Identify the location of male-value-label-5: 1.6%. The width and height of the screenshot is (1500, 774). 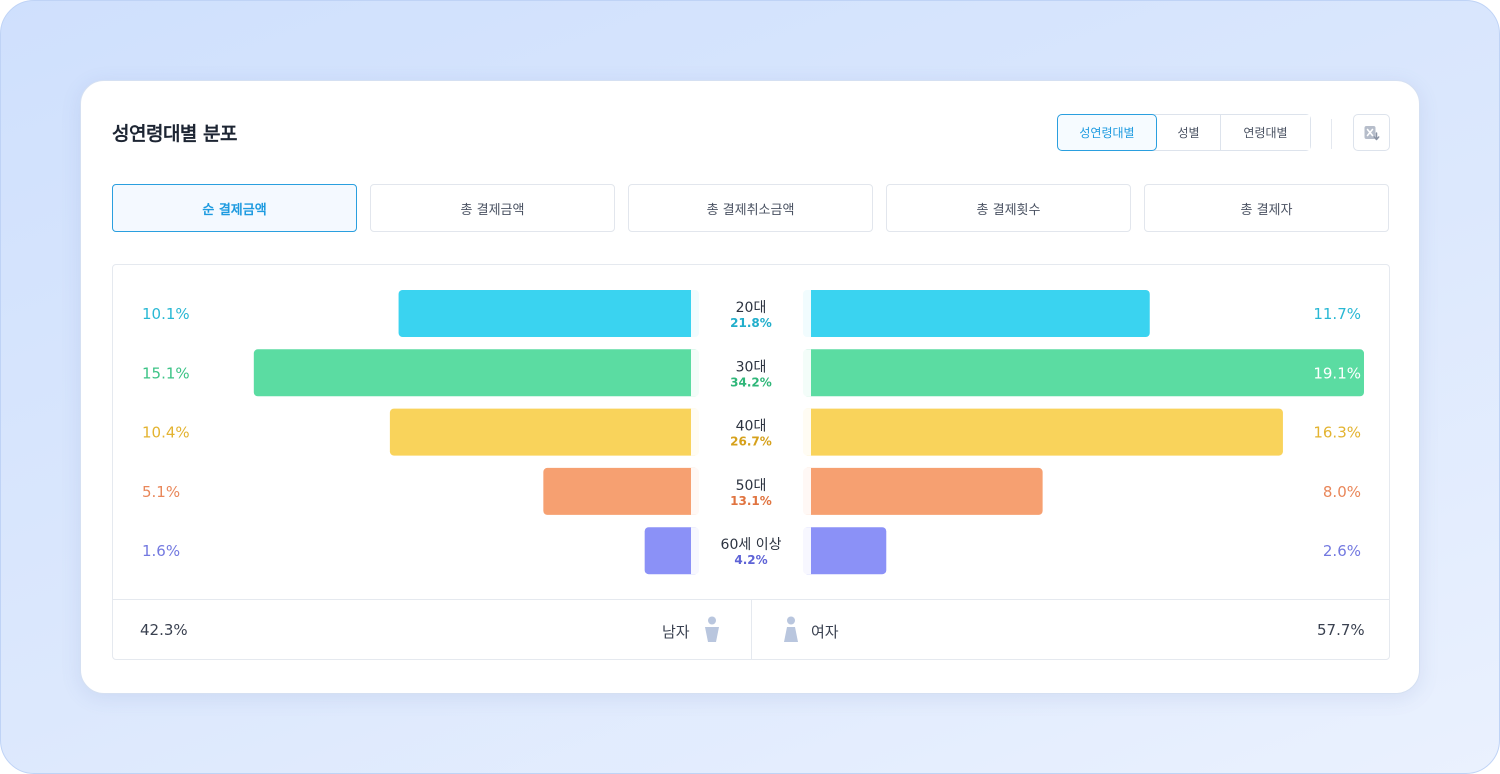
(161, 551).